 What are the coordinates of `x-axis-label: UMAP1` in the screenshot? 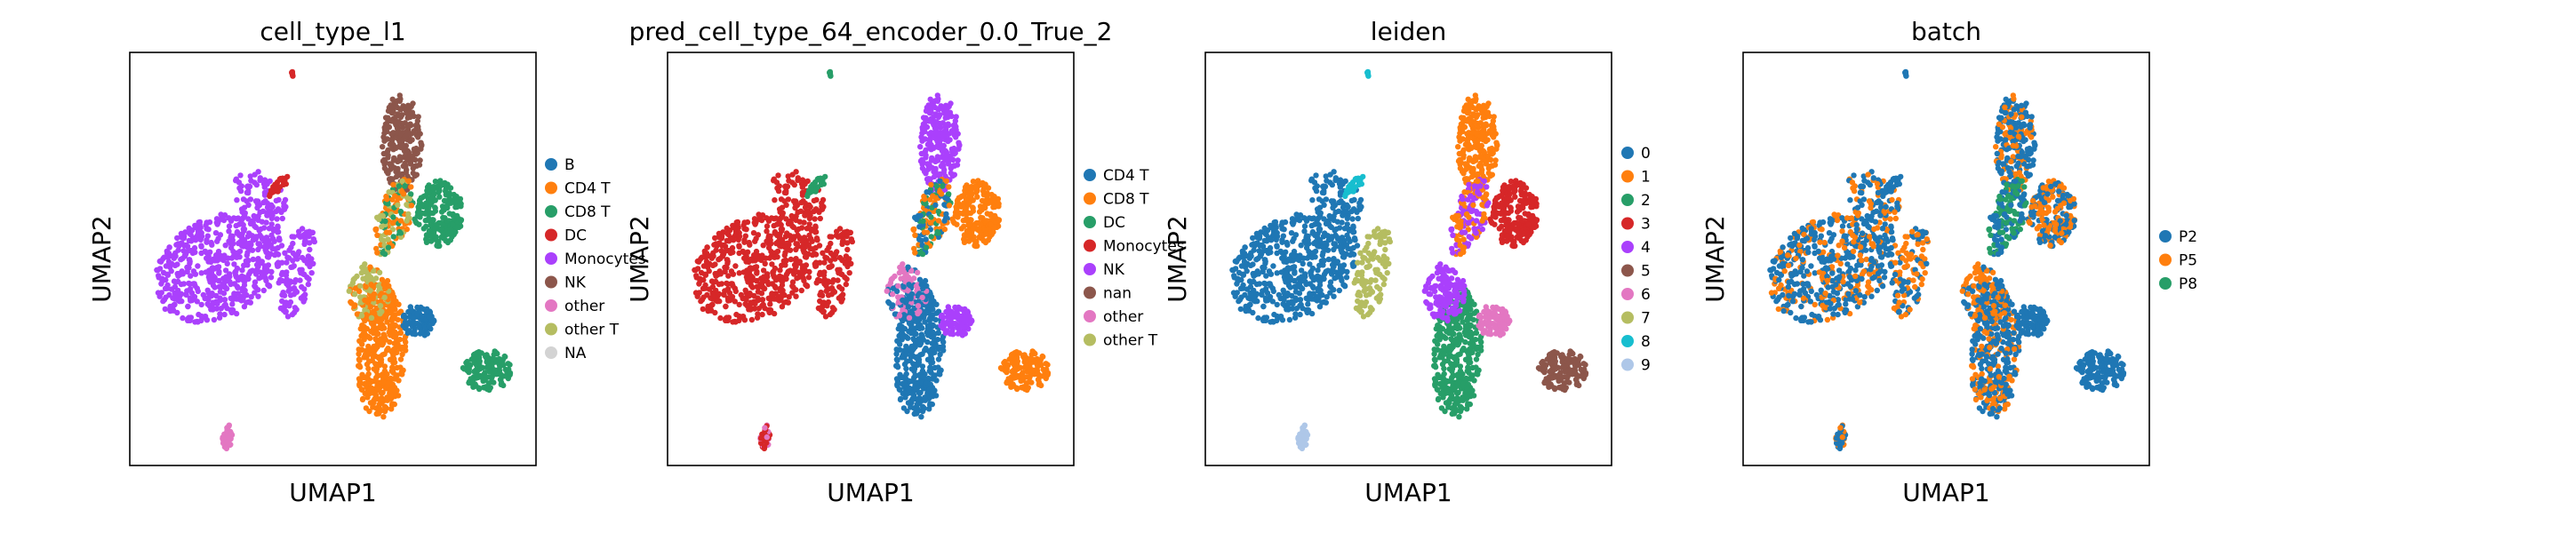 It's located at (871, 492).